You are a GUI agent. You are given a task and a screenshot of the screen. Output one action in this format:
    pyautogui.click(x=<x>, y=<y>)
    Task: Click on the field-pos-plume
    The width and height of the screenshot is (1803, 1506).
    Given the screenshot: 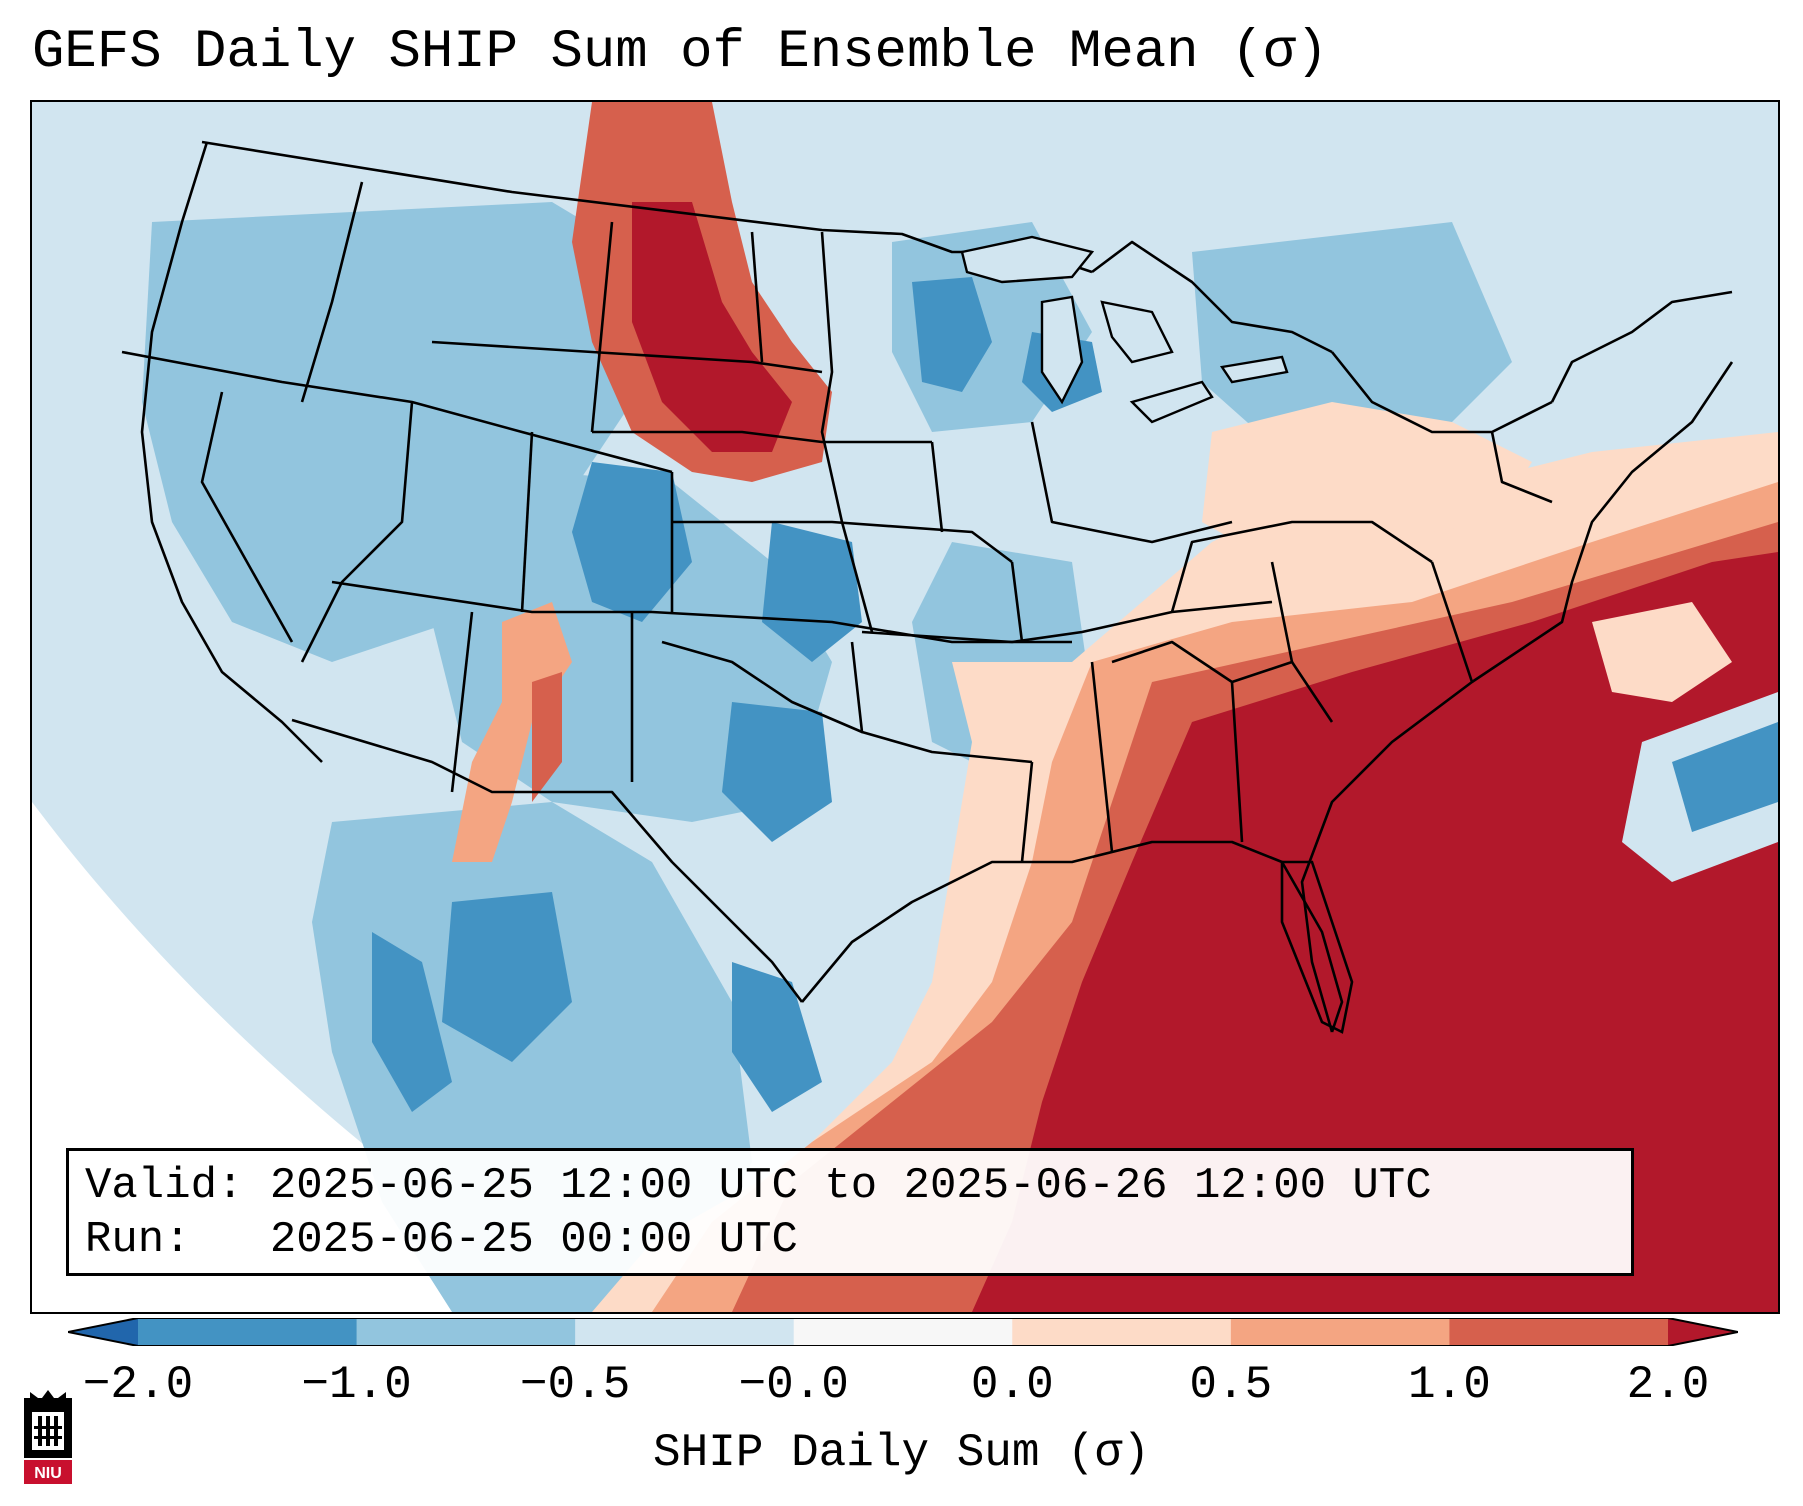 What is the action you would take?
    pyautogui.click(x=642, y=482)
    